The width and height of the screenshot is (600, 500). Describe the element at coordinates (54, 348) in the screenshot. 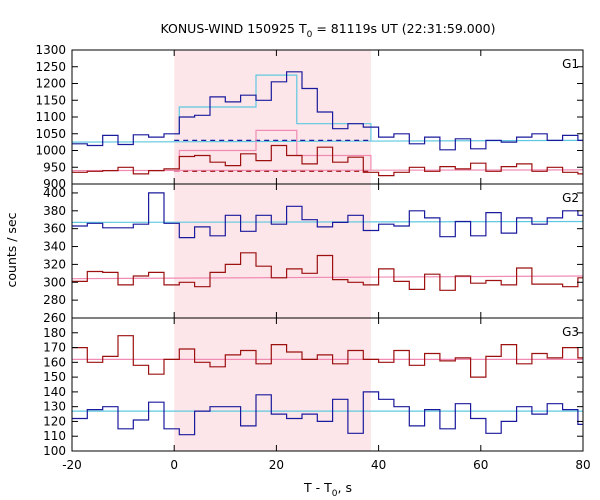

I see `g3-ytick-label: 170` at that location.